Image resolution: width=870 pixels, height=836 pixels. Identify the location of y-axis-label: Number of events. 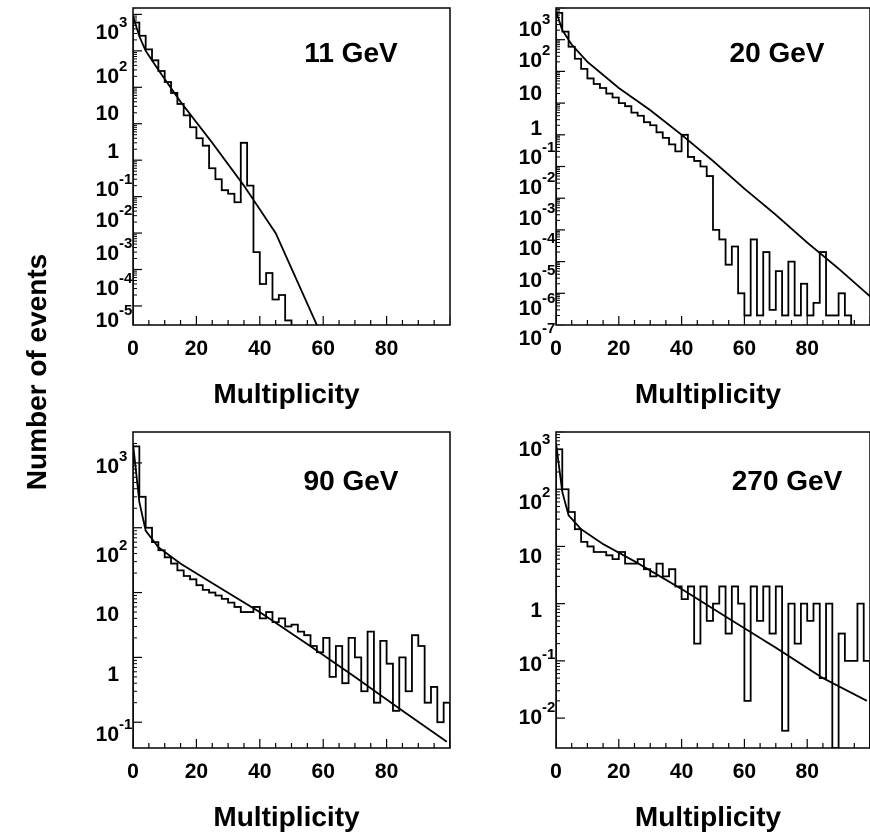
(36, 372).